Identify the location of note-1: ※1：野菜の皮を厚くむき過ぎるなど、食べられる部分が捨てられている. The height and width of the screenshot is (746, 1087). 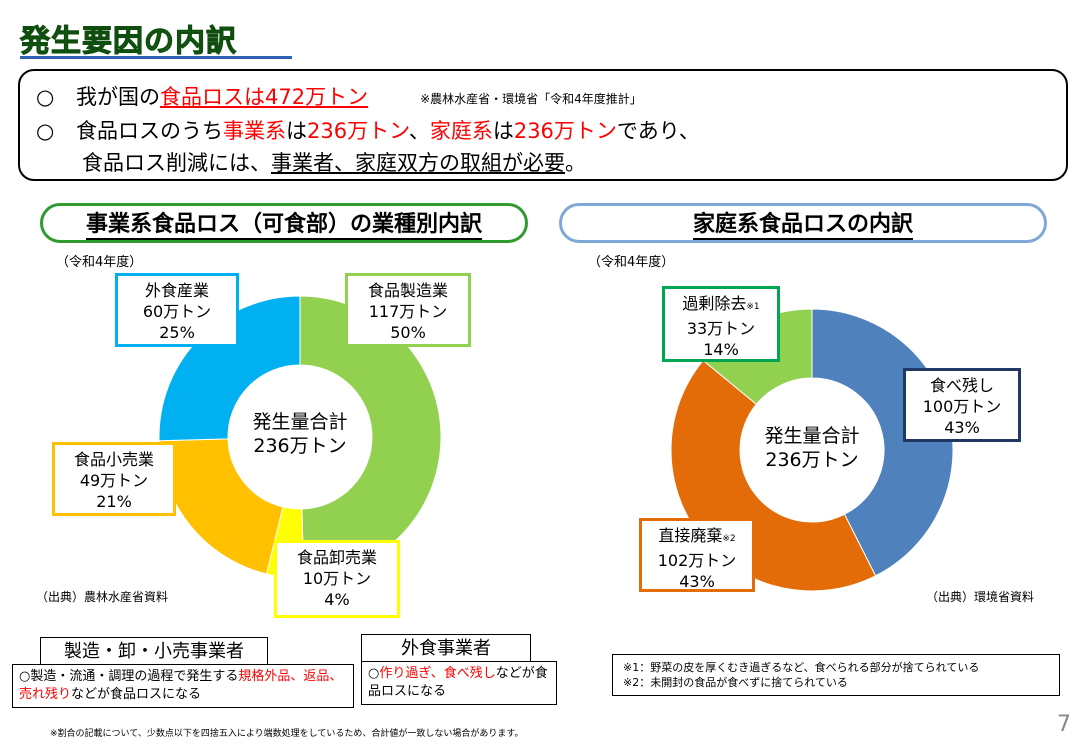
(801, 667).